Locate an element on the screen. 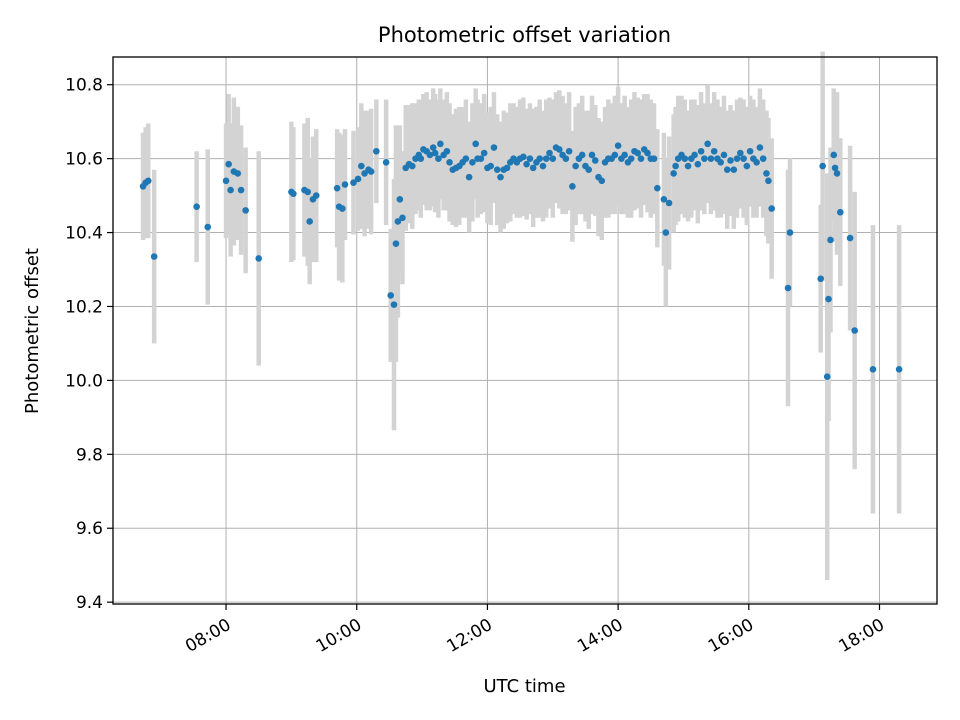  x-axis-ticks: 08:00 10:00 12:00 14:00 16:00 18:00 is located at coordinates (535, 630).